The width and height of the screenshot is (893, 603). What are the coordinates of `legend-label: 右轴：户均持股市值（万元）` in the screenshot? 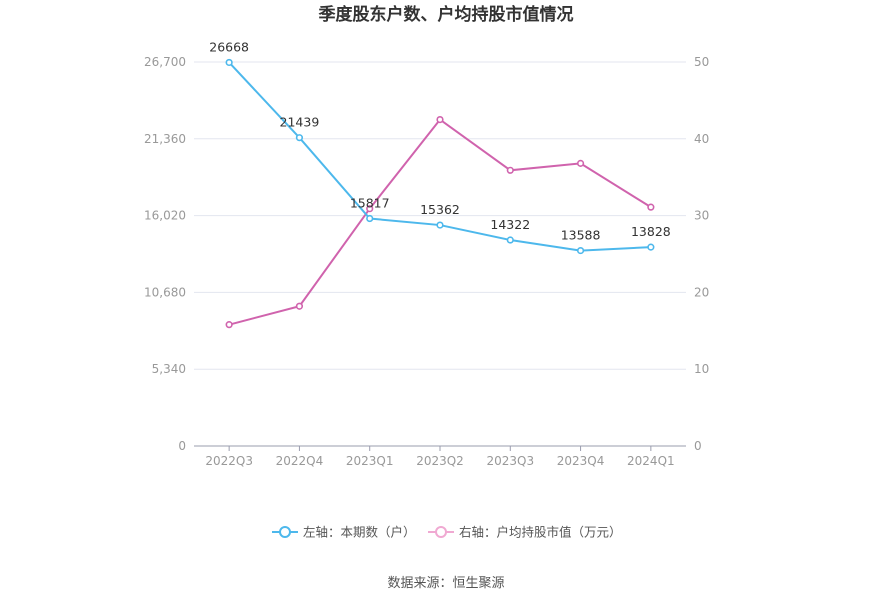 It's located at (540, 532).